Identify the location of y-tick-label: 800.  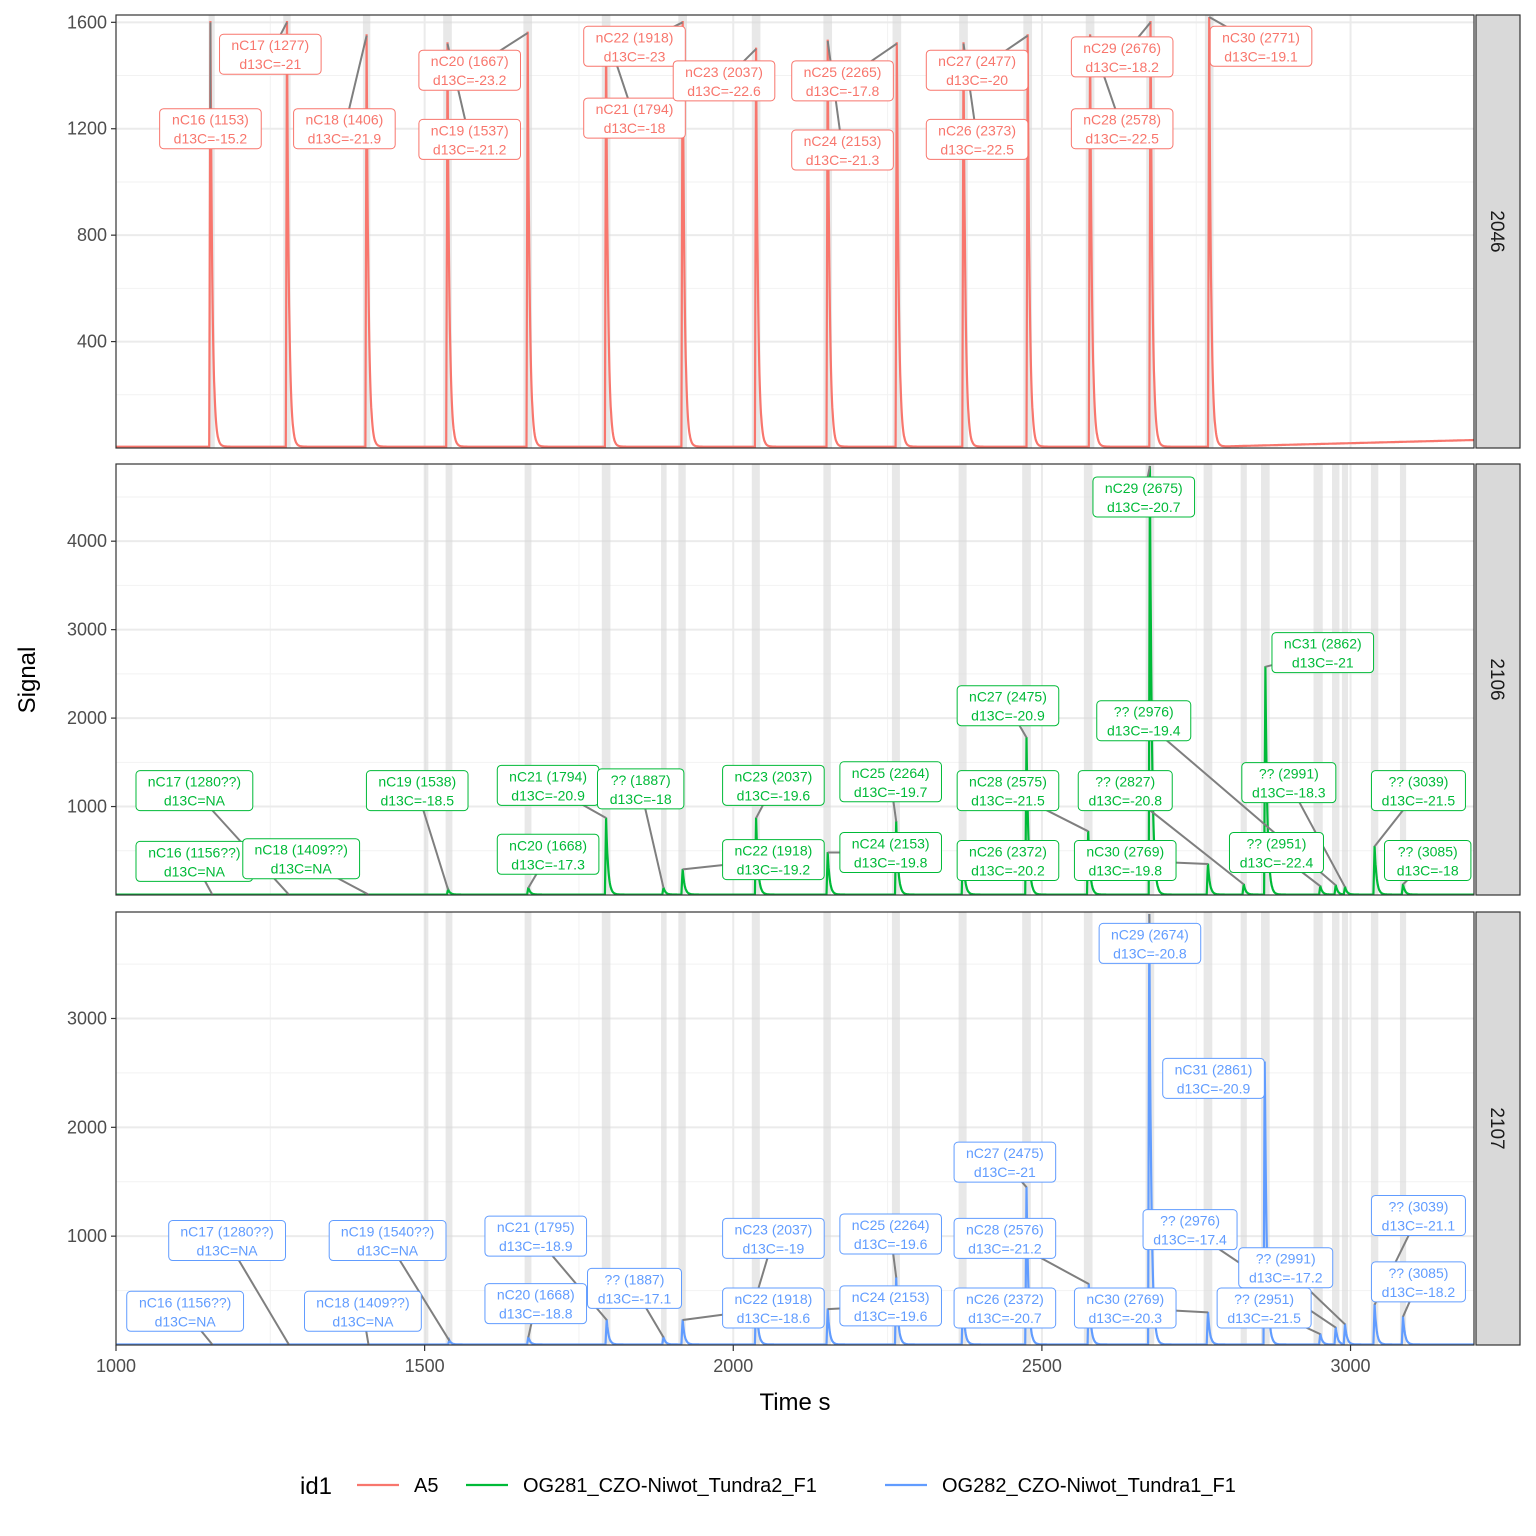
(92, 235).